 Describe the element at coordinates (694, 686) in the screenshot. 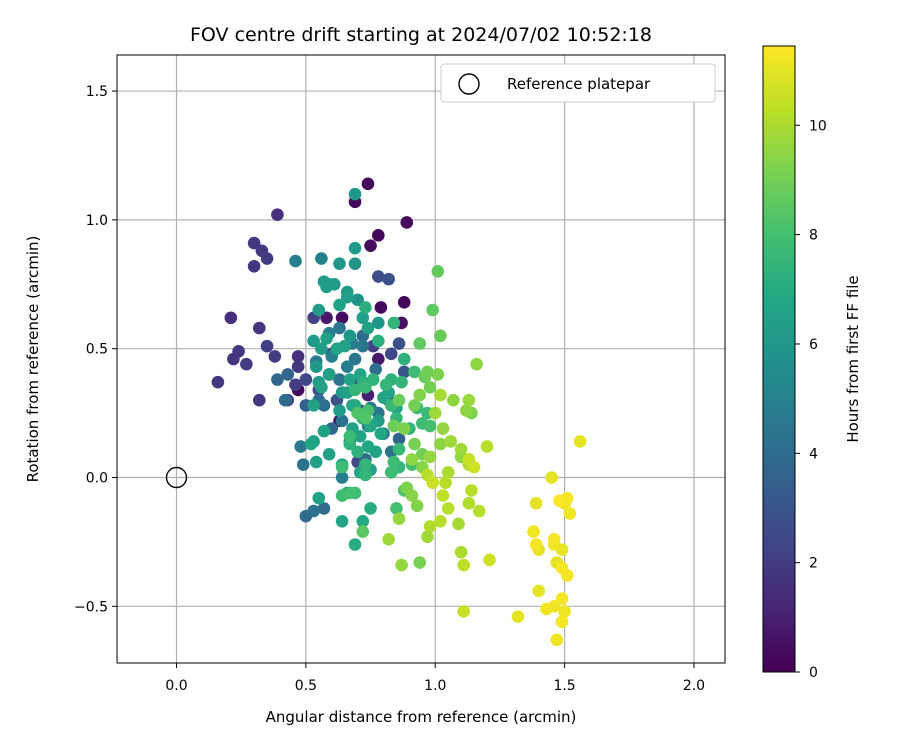

I see `x-tick-label: 2.0` at that location.